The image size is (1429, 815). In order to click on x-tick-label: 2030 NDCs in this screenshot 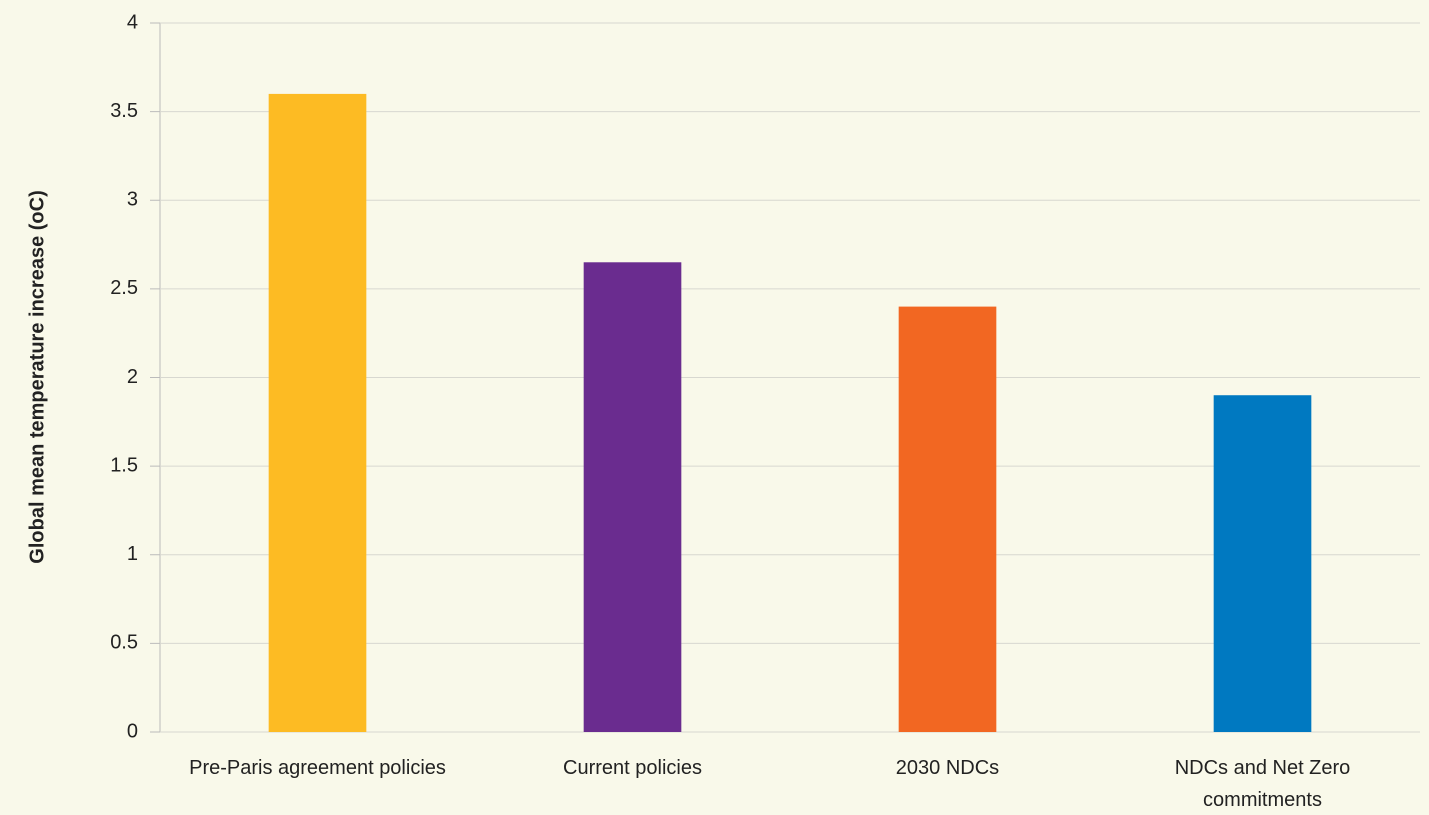, I will do `click(947, 768)`.